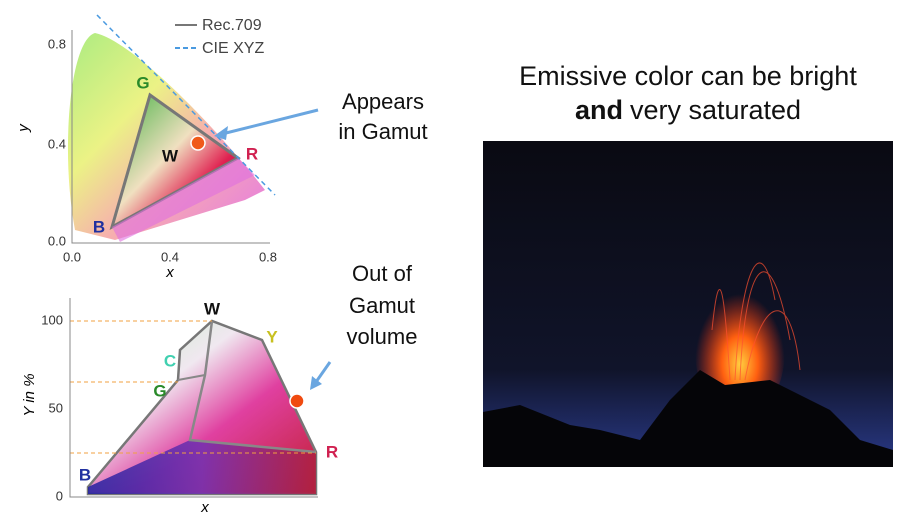  What do you see at coordinates (59, 495) in the screenshot?
I see `y-tick-label: 0` at bounding box center [59, 495].